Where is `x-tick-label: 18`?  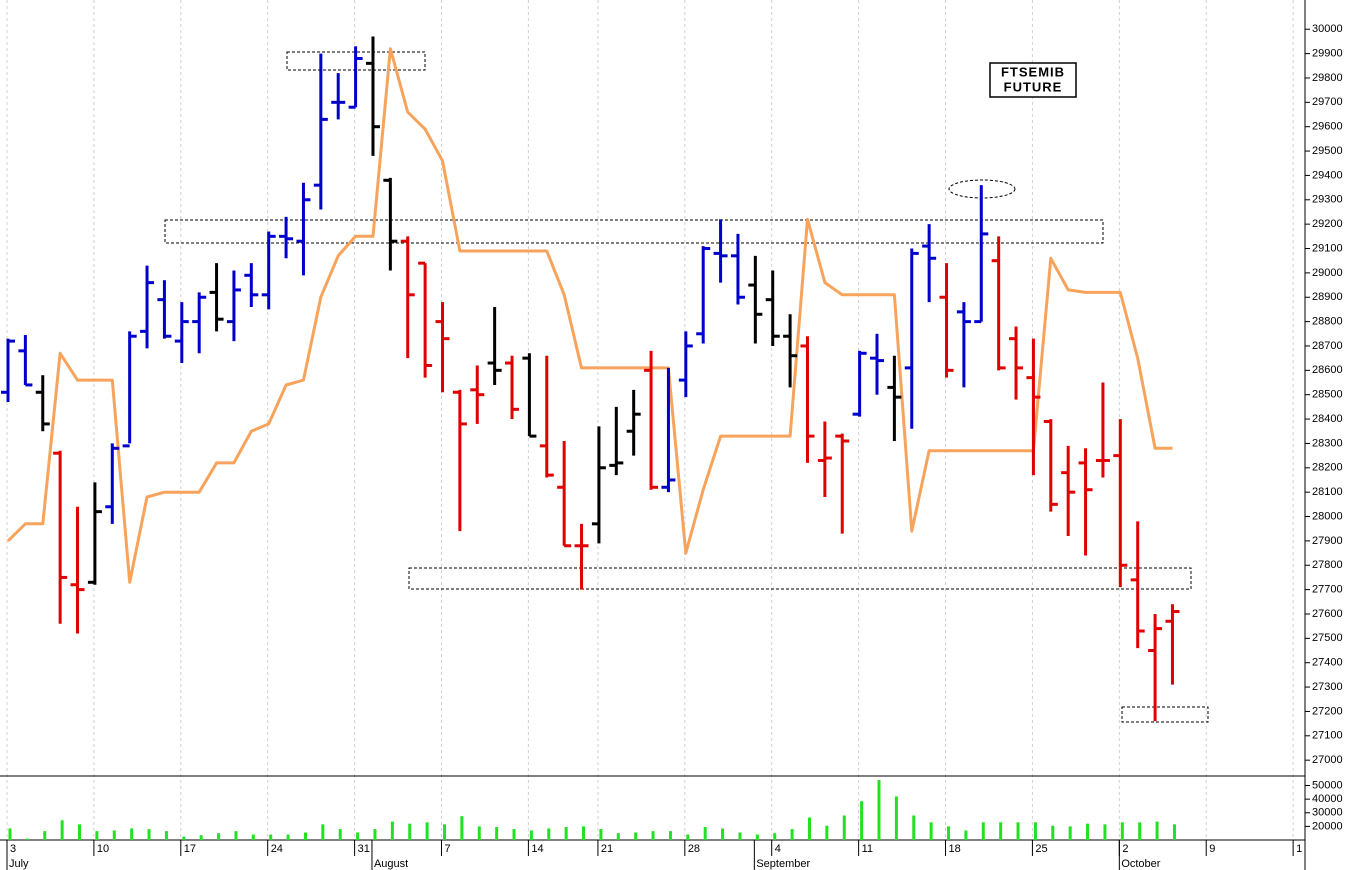 x-tick-label: 18 is located at coordinates (955, 849).